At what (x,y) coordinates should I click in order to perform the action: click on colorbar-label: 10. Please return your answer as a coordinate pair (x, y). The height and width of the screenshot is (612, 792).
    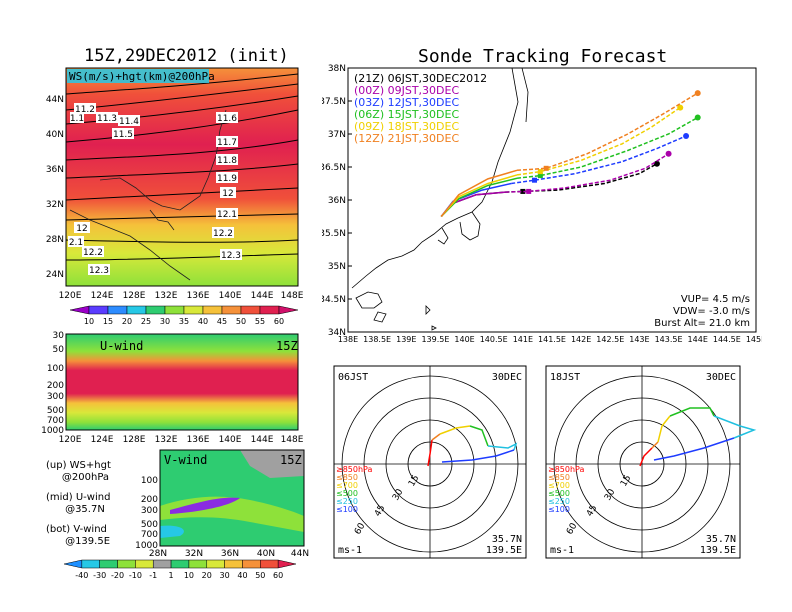
    Looking at the image, I should click on (189, 575).